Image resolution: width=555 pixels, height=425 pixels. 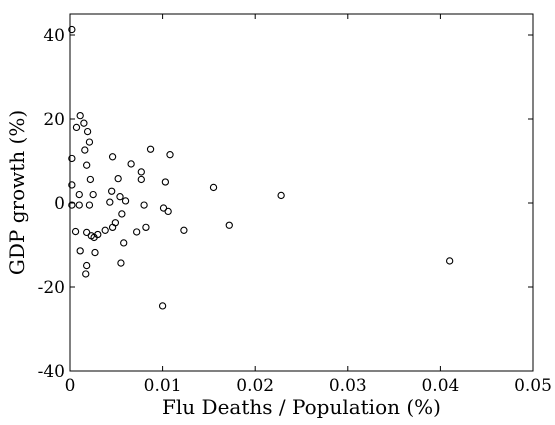 What do you see at coordinates (440, 386) in the screenshot?
I see `x-tick-label: 0.04` at bounding box center [440, 386].